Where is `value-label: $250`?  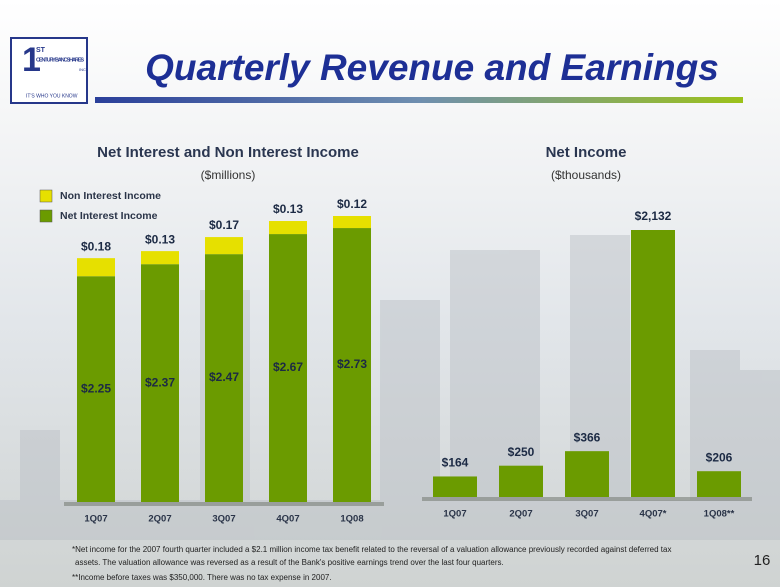 value-label: $250 is located at coordinates (521, 452).